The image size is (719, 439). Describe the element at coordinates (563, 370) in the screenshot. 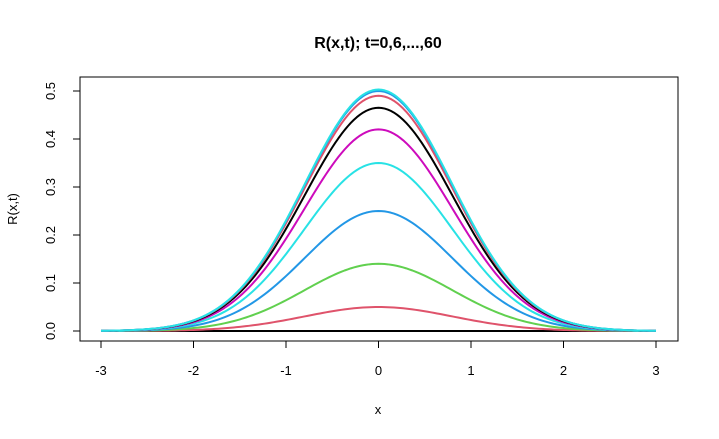

I see `x-tick-label: 2` at that location.